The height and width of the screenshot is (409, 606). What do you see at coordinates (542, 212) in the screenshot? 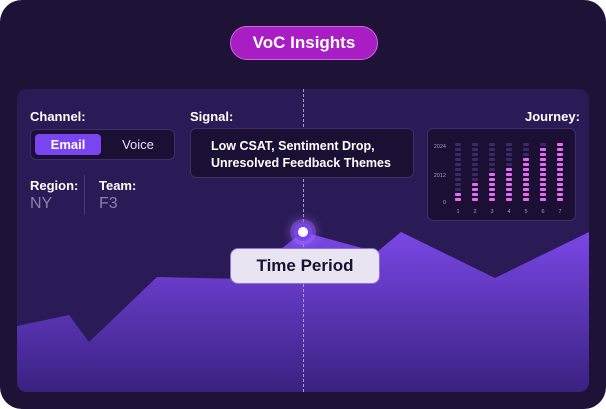
I see `journey-x-tick-label: 6` at bounding box center [542, 212].